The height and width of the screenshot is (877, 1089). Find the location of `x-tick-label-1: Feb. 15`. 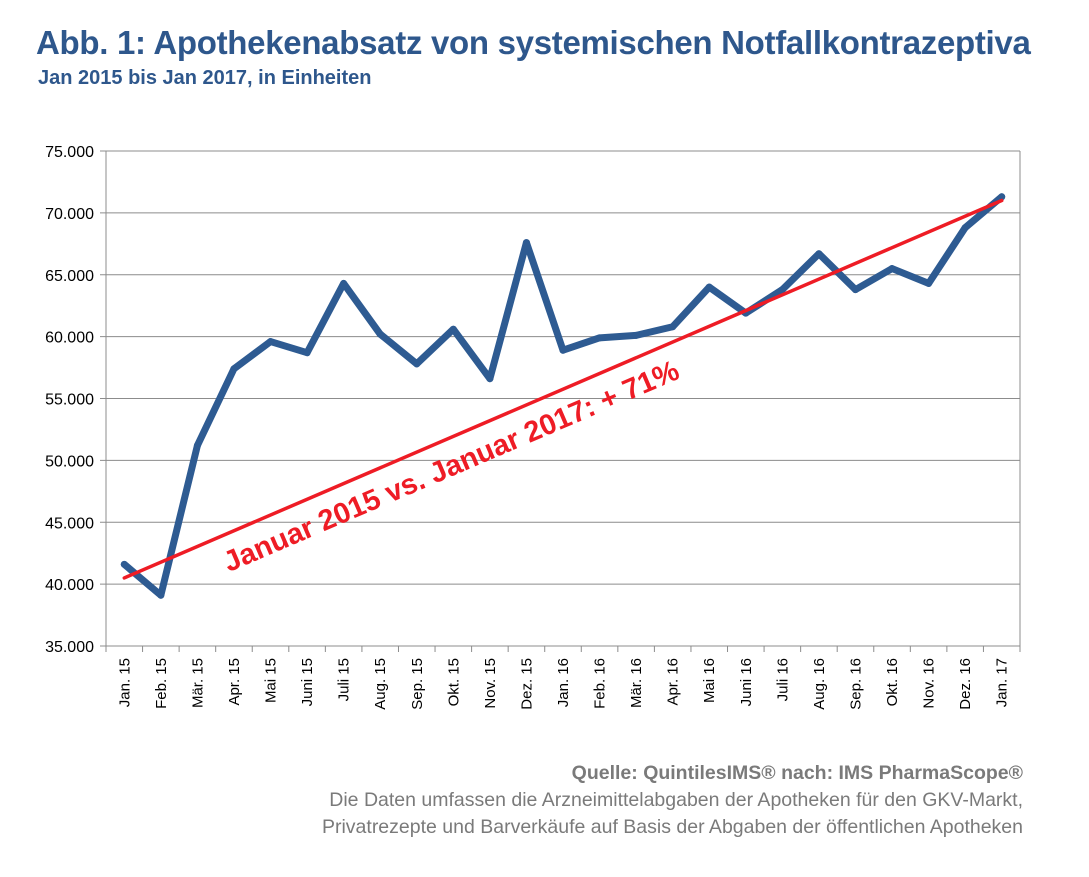

x-tick-label-1: Feb. 15 is located at coordinates (161, 683).